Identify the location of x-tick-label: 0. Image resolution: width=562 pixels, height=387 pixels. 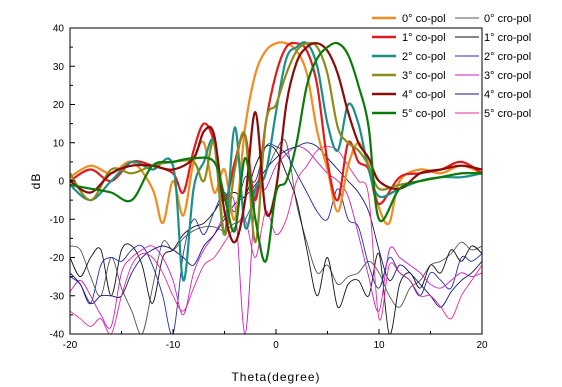
(276, 345).